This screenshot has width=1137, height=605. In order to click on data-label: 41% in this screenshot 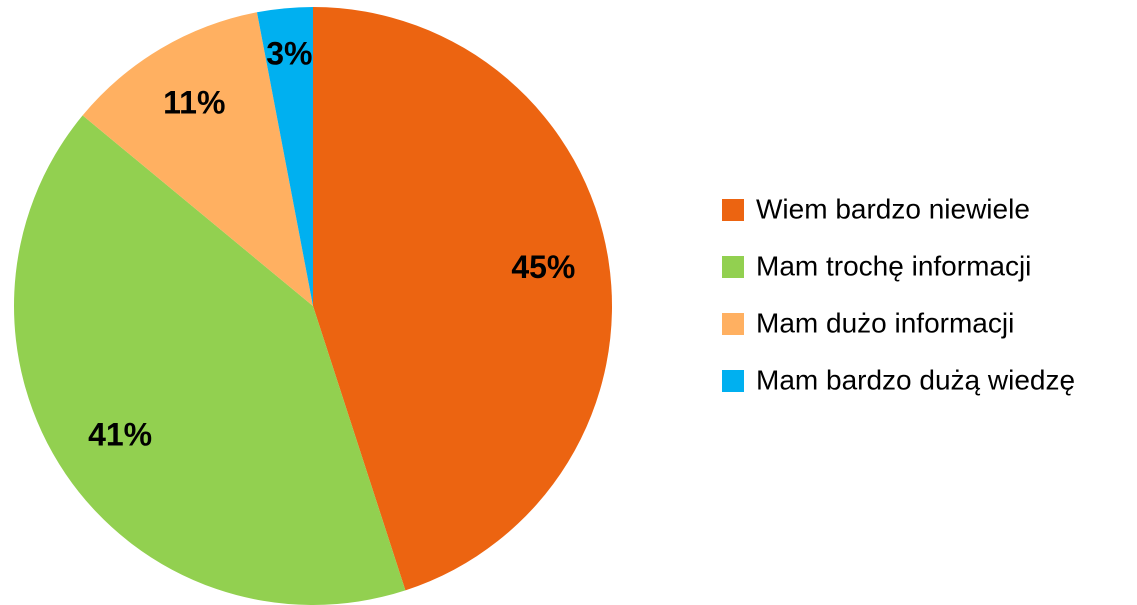, I will do `click(120, 435)`.